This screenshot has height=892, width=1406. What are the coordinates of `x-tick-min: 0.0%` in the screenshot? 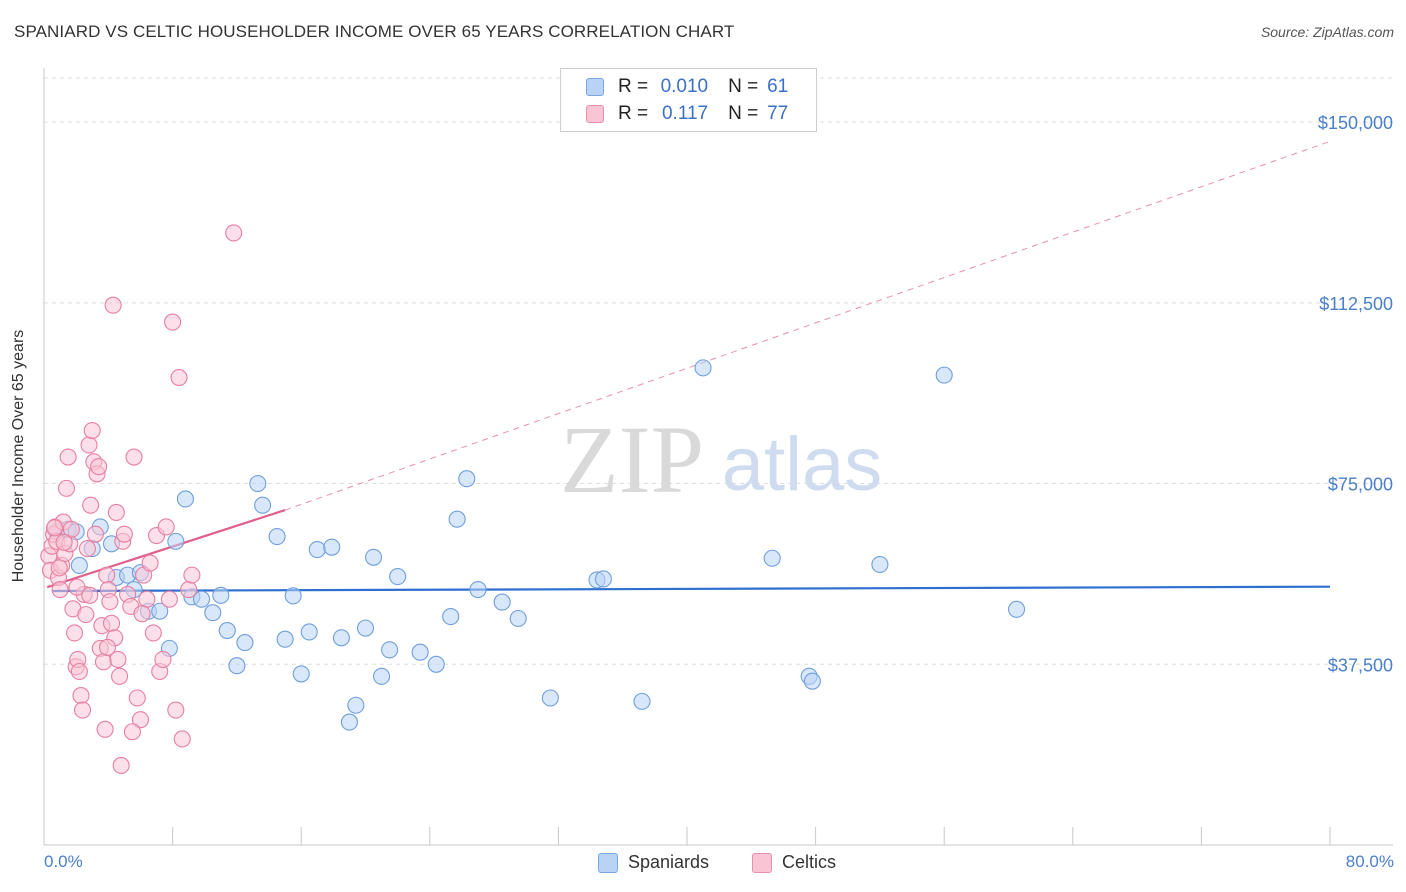 It's located at (63, 861).